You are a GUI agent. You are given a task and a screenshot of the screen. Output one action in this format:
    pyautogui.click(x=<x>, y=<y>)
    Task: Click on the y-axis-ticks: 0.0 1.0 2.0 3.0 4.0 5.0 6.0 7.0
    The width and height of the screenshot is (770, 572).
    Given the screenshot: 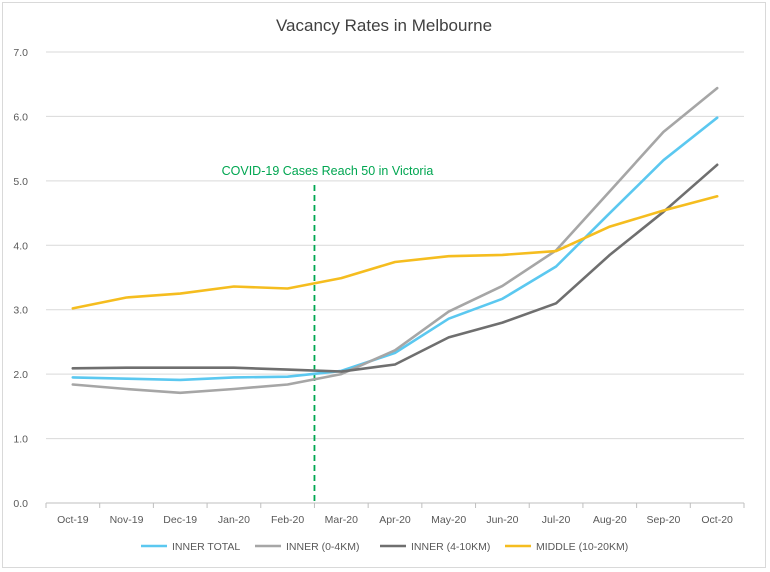 What is the action you would take?
    pyautogui.click(x=20, y=278)
    